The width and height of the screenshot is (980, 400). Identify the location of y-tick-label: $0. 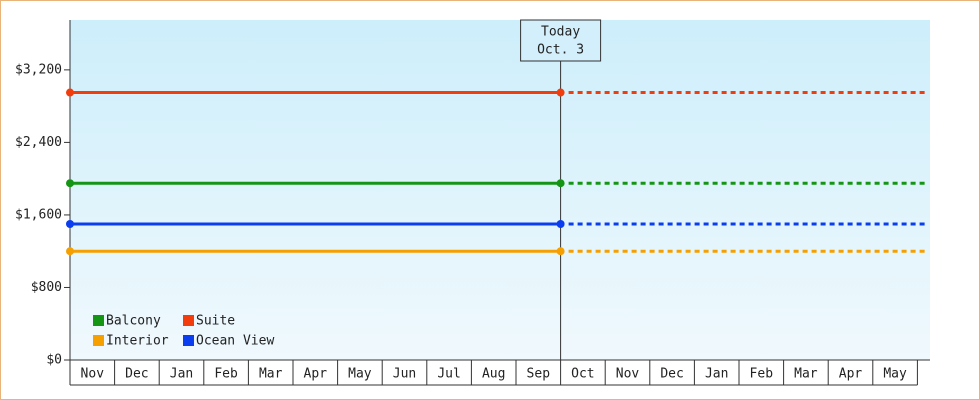
(54, 360).